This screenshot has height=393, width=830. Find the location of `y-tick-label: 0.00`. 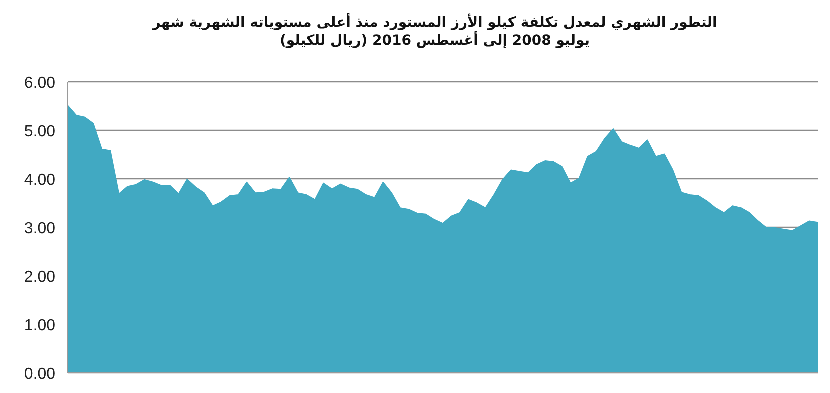

y-tick-label: 0.00 is located at coordinates (40, 374).